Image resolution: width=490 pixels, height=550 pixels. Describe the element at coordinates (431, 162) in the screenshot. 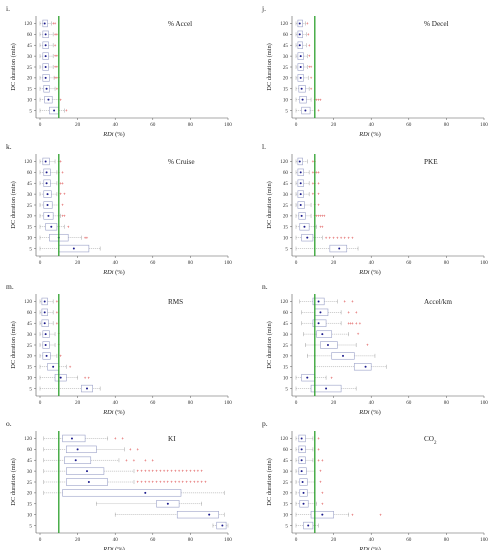

I see `panel-title: PKE` at that location.